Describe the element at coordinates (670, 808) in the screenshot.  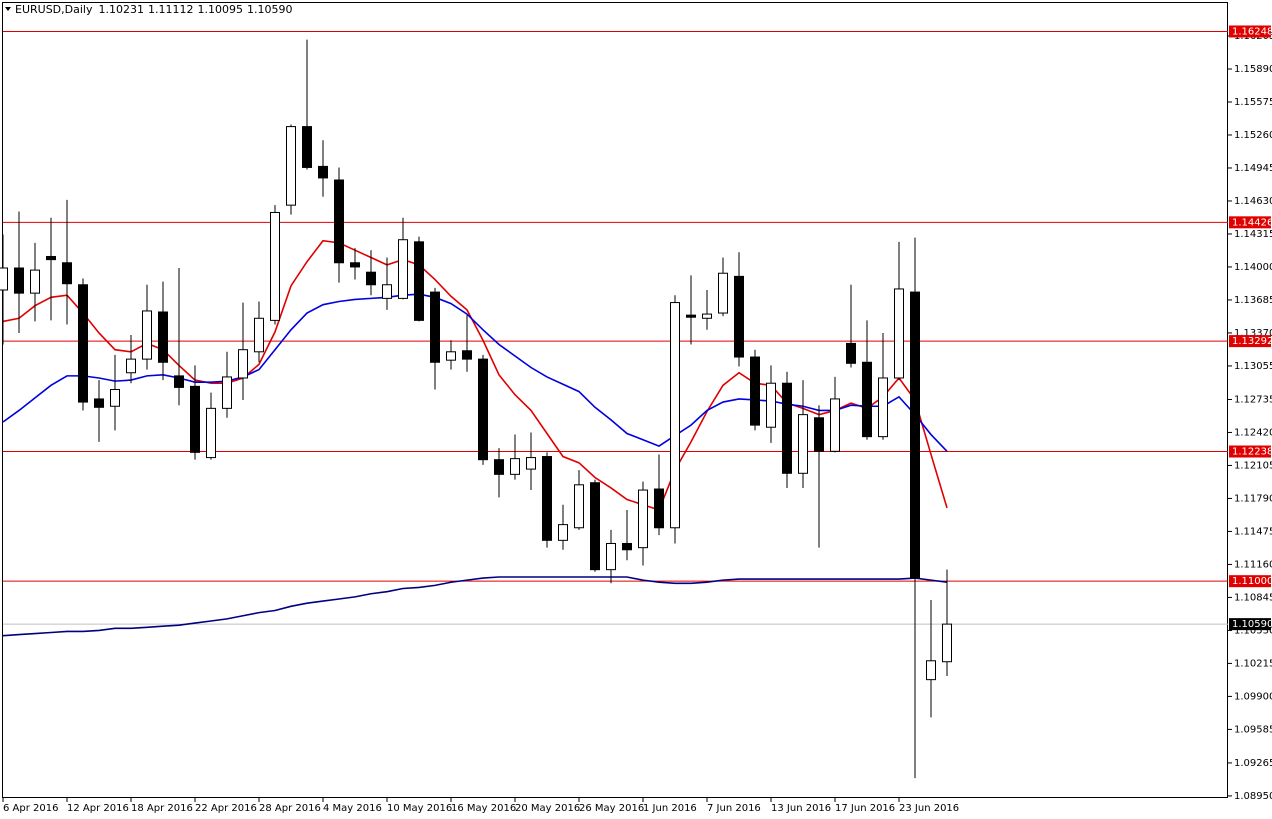
I see `x-tick-label: 1 Jun 2016` at that location.